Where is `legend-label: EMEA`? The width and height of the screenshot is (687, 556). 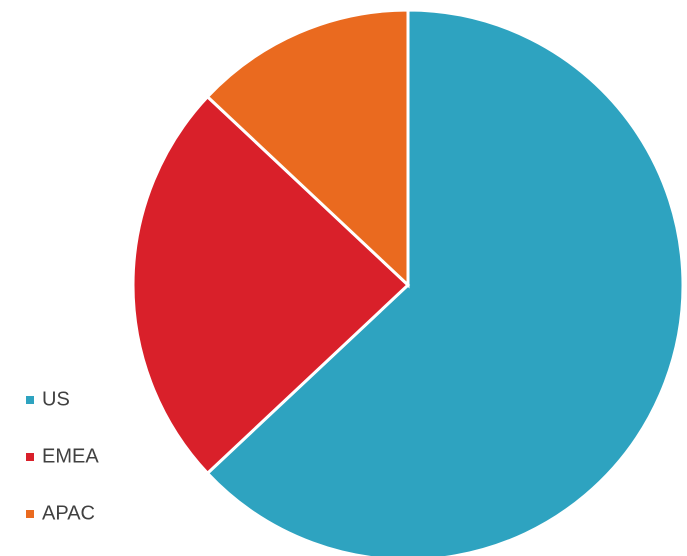
legend-label: EMEA is located at coordinates (70, 456).